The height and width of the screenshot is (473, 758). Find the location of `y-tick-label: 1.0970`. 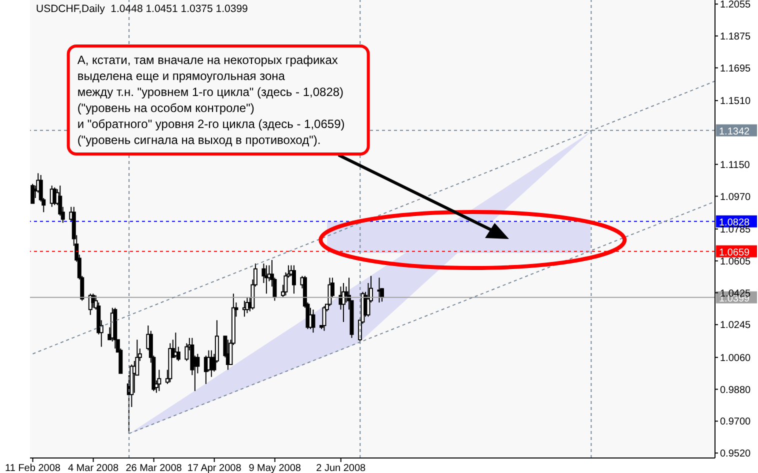

y-tick-label: 1.0970 is located at coordinates (736, 197).